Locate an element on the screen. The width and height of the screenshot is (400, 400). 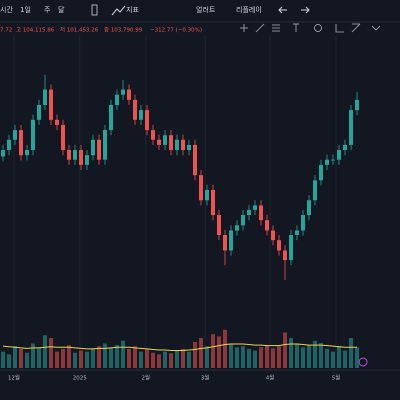
measure-tool is located at coordinates (339, 28).